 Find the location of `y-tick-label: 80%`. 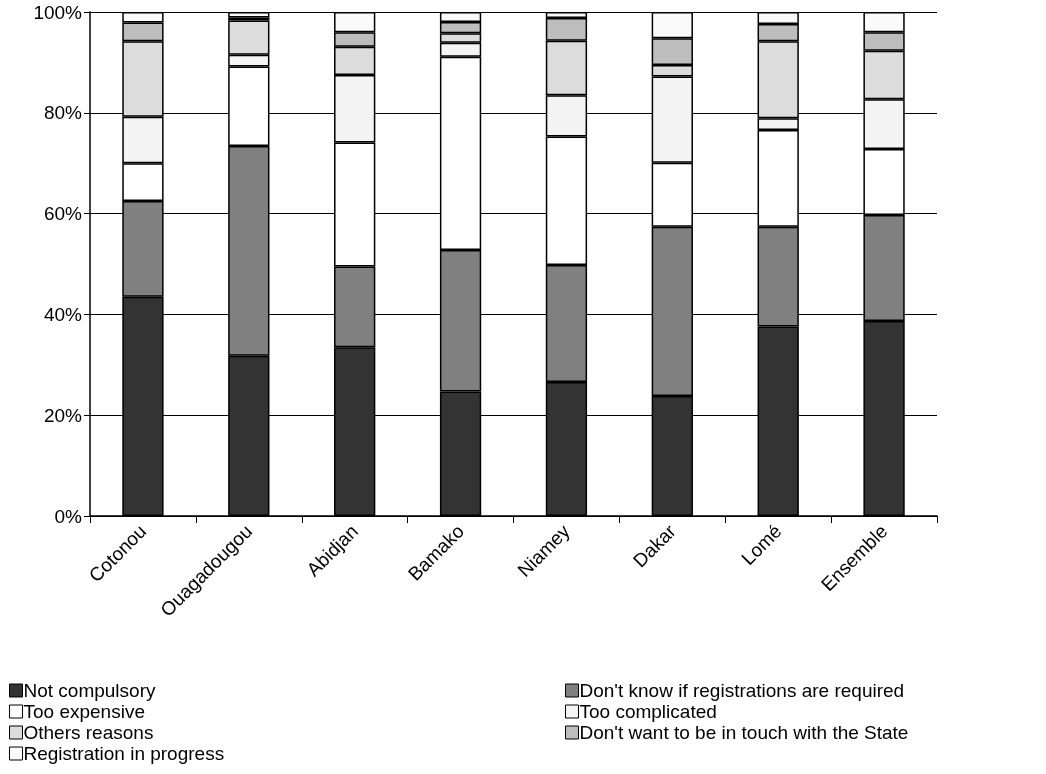

y-tick-label: 80% is located at coordinates (63, 113).